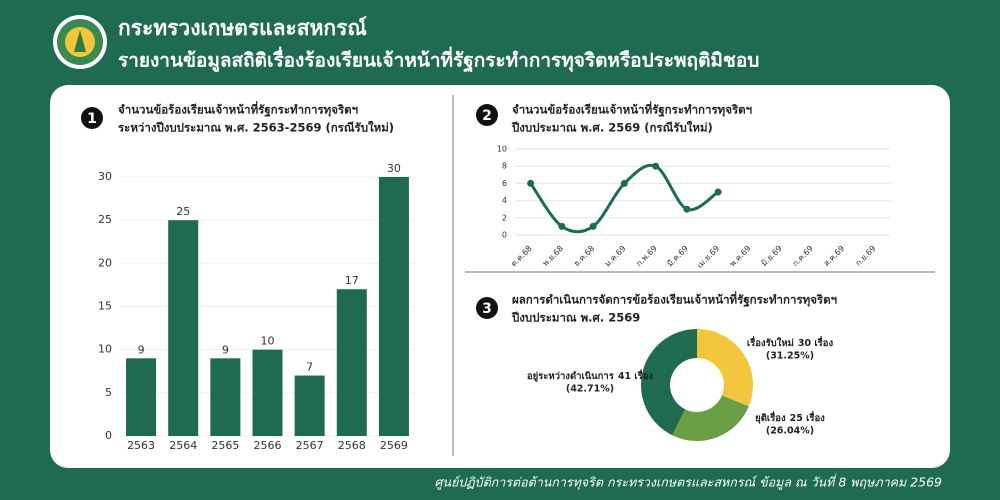  Describe the element at coordinates (770, 342) in the screenshot. I see `category-label: เรื่องรับใหม่` at that location.